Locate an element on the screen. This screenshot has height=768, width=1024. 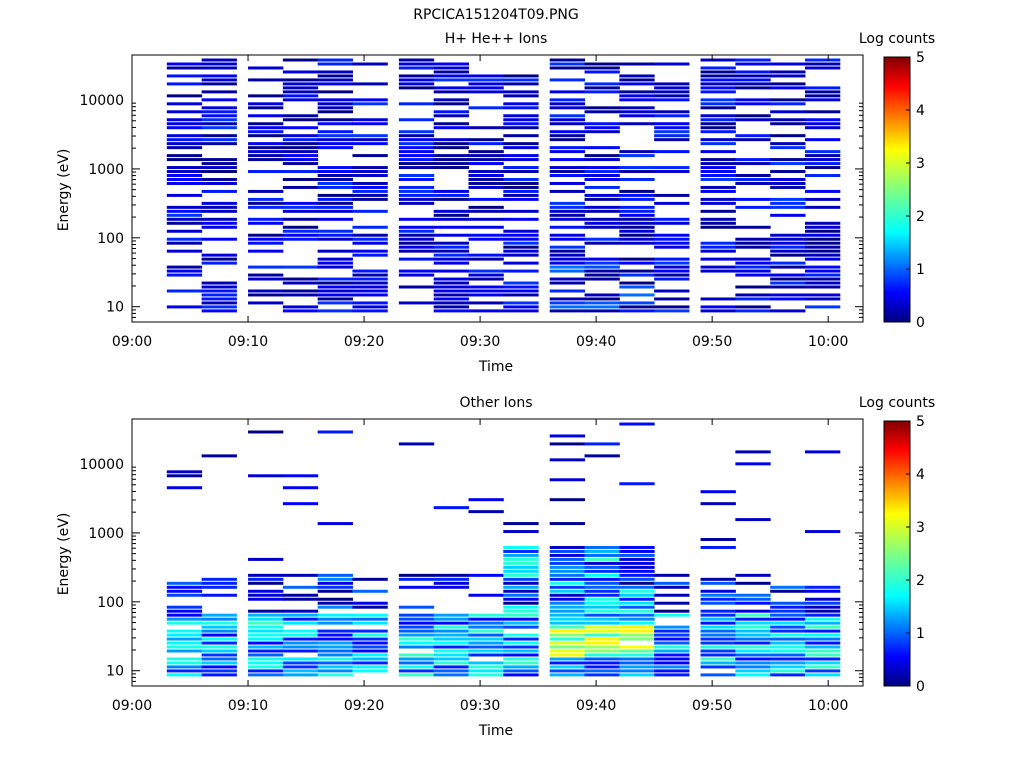
y-tick-label: 10000 is located at coordinates (101, 101).